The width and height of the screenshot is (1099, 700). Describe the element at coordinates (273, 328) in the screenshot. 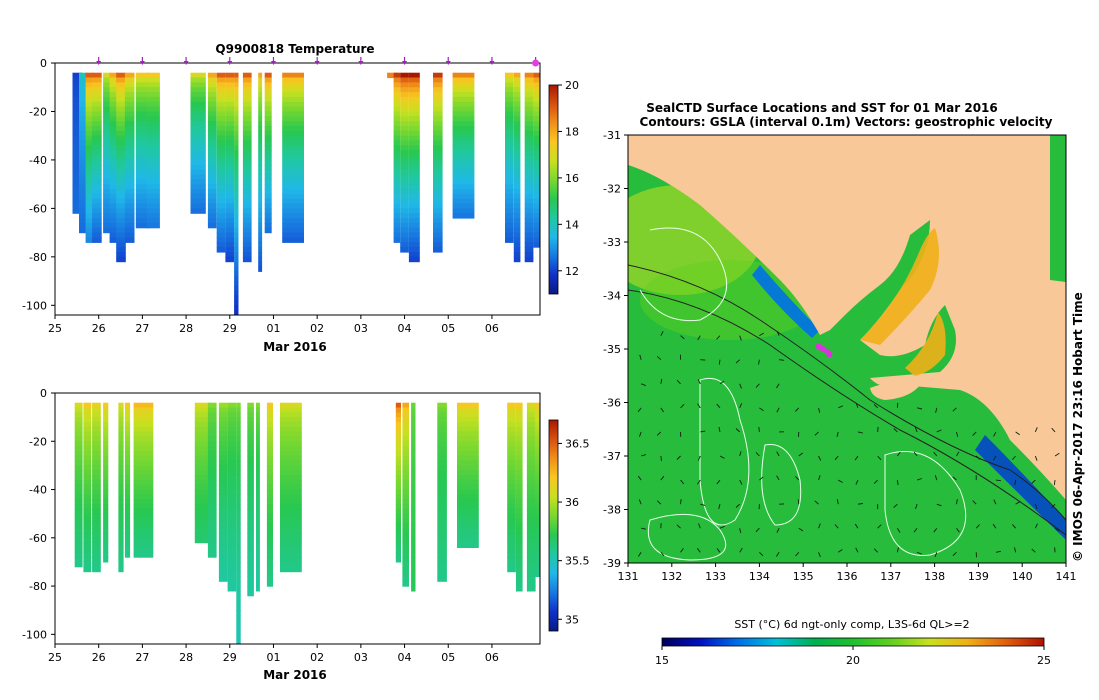

I see `x-tick-label: 01` at that location.